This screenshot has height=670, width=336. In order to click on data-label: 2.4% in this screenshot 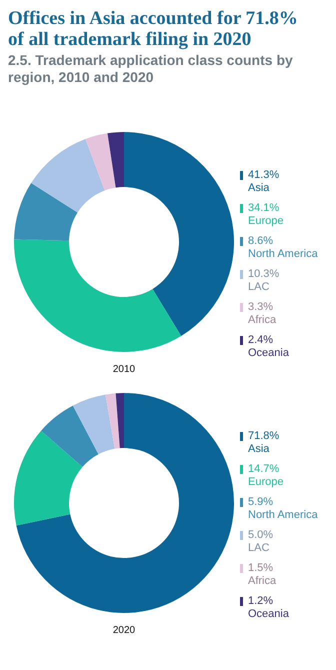, I will do `click(261, 340)`.